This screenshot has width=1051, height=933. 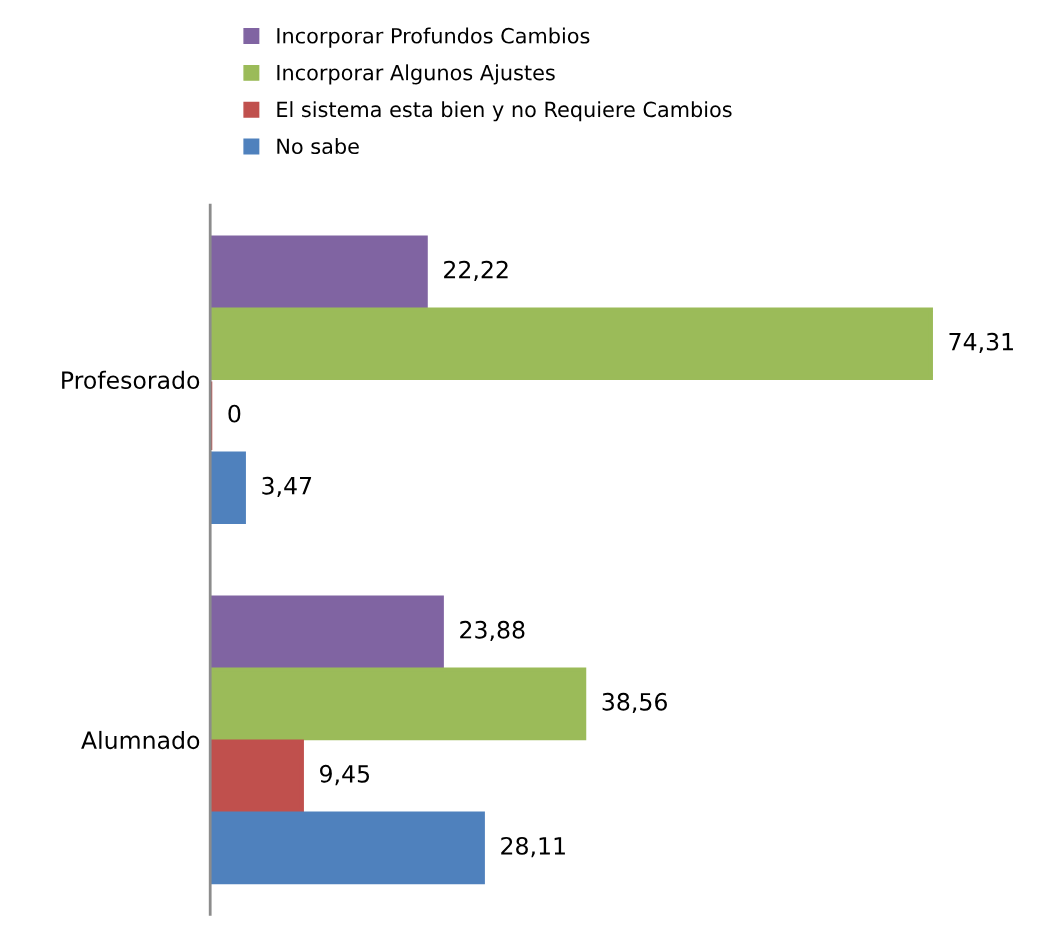 What do you see at coordinates (131, 380) in the screenshot?
I see `y-tick-label: Profesorado` at bounding box center [131, 380].